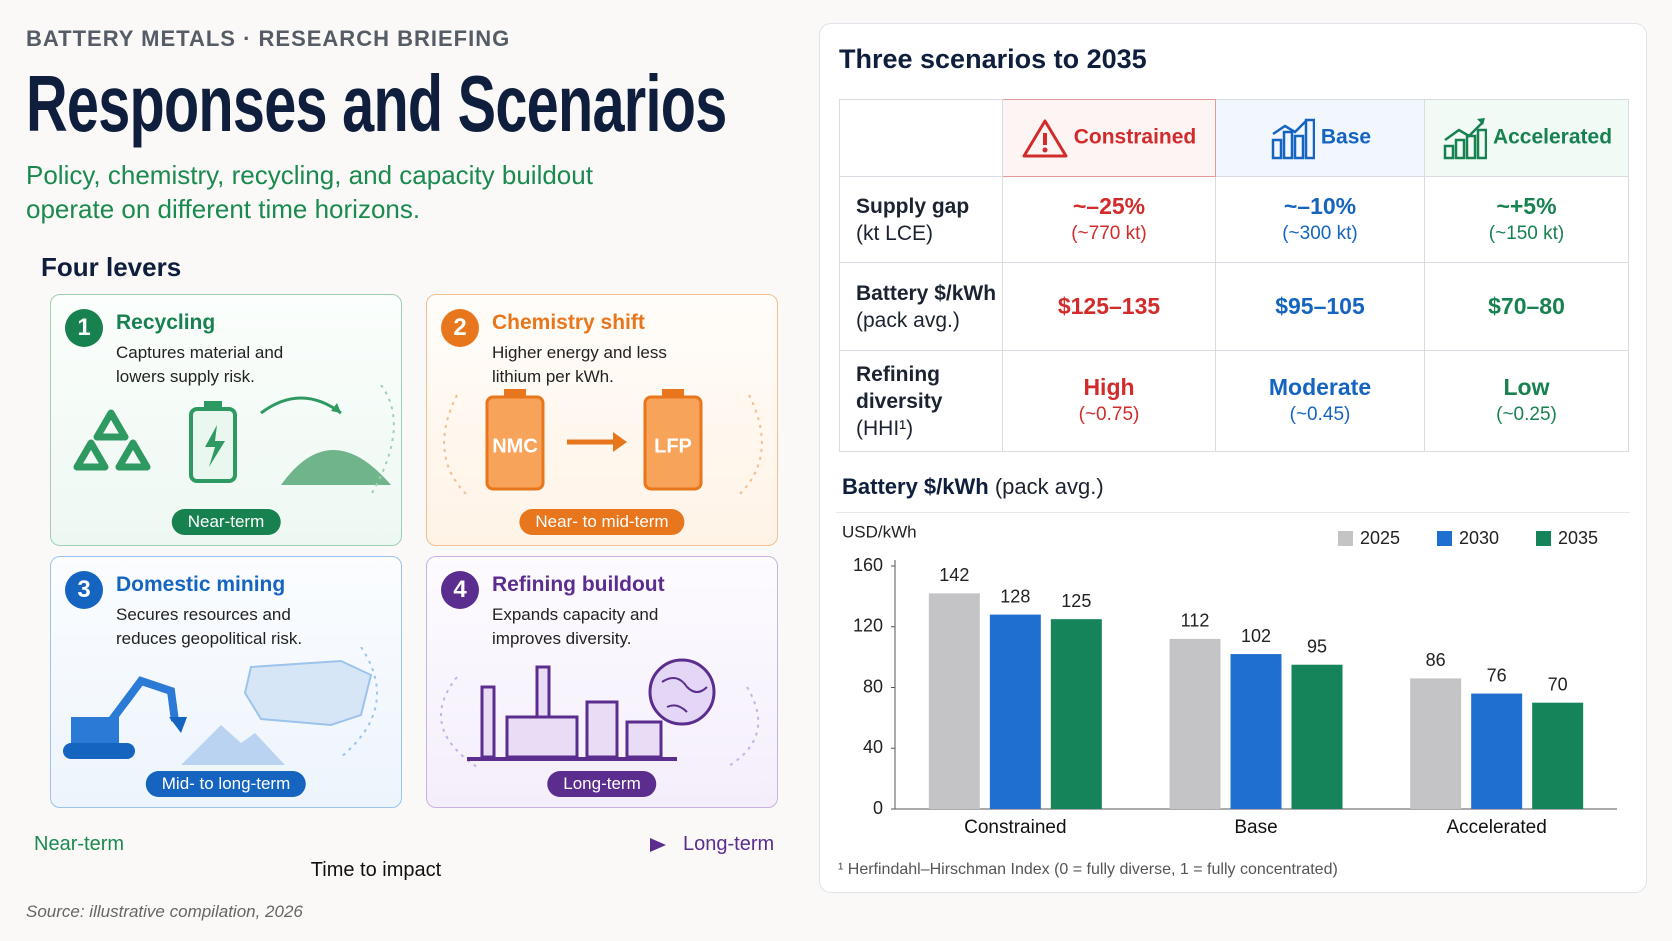  Describe the element at coordinates (84, 328) in the screenshot. I see `lever-number: 1` at that location.